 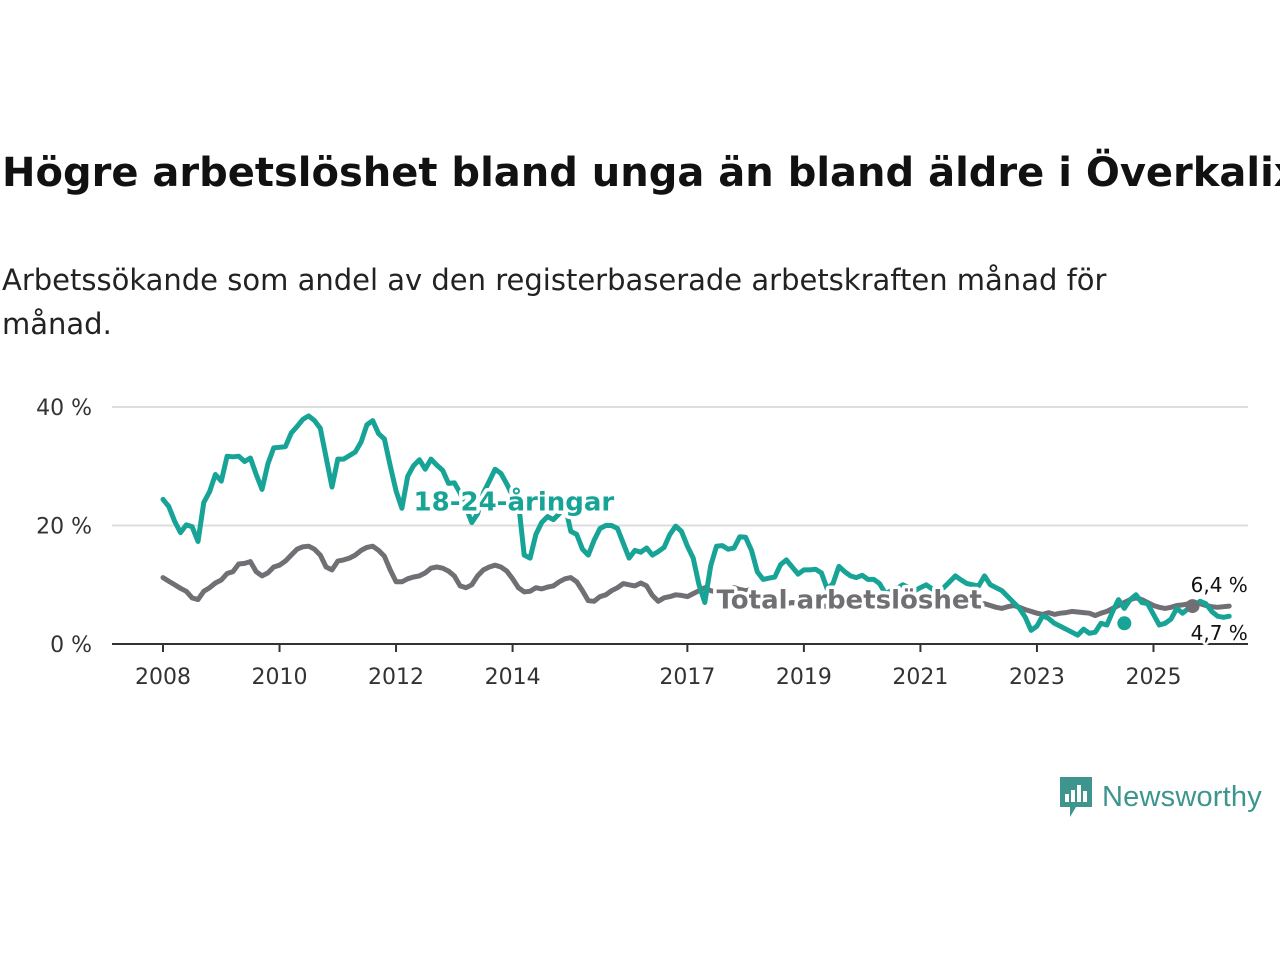 I want to click on end-label-total-arbetsl-shet: 6,4 %, so click(x=1219, y=585).